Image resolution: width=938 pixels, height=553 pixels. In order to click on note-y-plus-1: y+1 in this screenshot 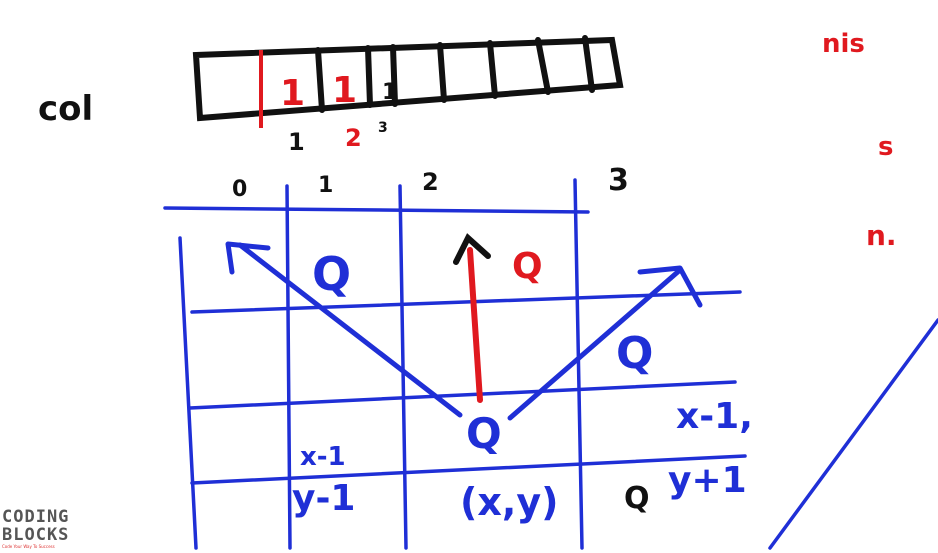, I will do `click(707, 480)`.